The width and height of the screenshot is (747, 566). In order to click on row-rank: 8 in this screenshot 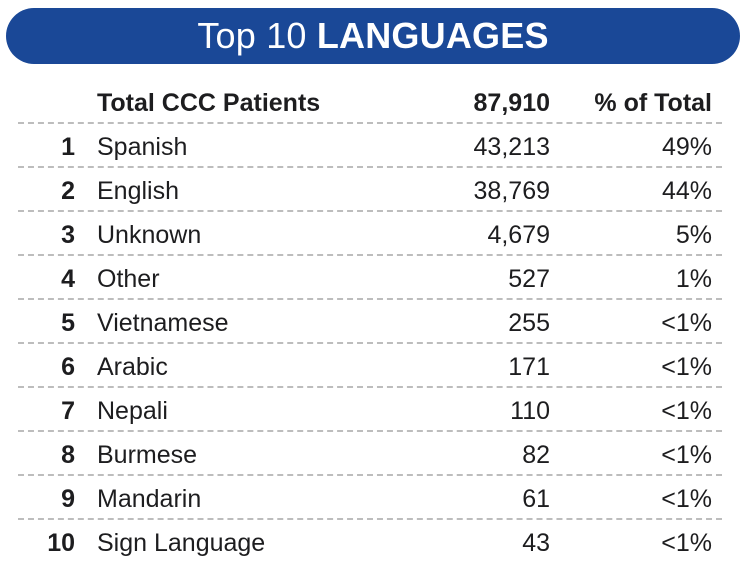, I will do `click(68, 455)`.